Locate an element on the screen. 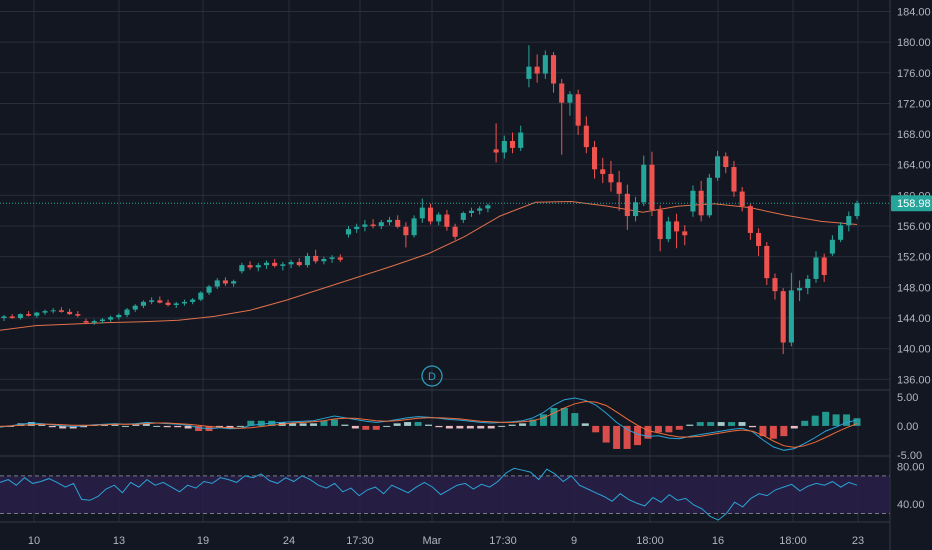 The width and height of the screenshot is (932, 550). rsi-pane is located at coordinates (429, 494).